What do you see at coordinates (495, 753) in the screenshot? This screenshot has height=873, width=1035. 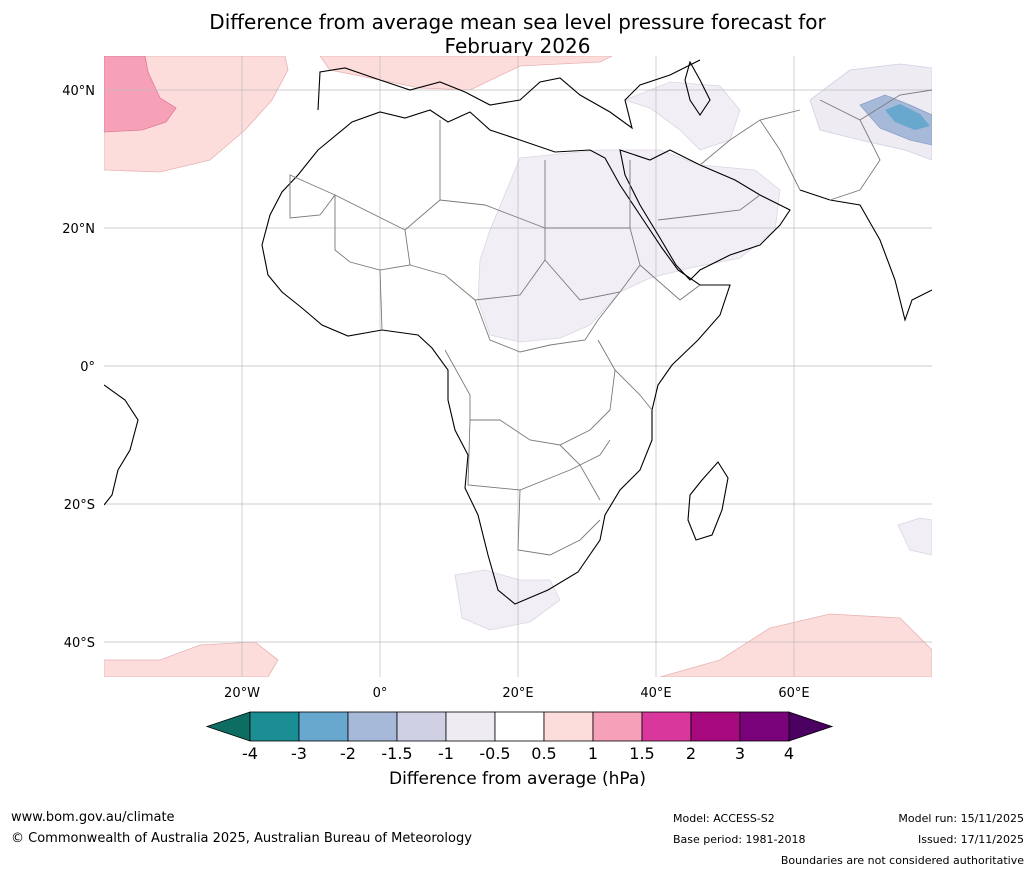 I see `colorbar-tick-label: -0.5` at bounding box center [495, 753].